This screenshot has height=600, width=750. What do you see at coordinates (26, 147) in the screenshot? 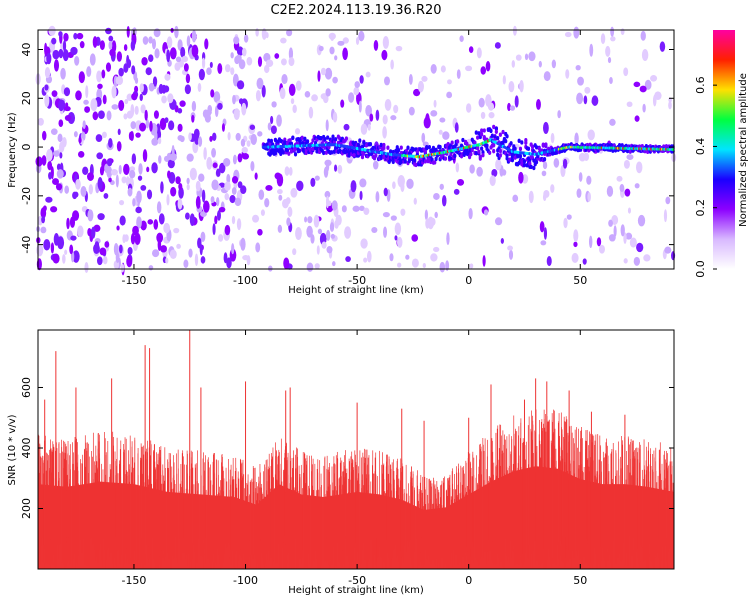
I see `spectrogram-y-tick-label: 0` at bounding box center [26, 147].